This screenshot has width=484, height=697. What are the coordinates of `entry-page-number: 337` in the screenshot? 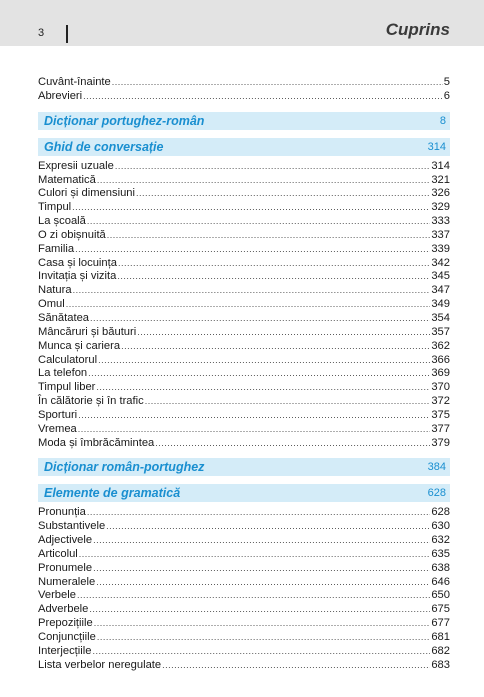 It's located at (440, 234).